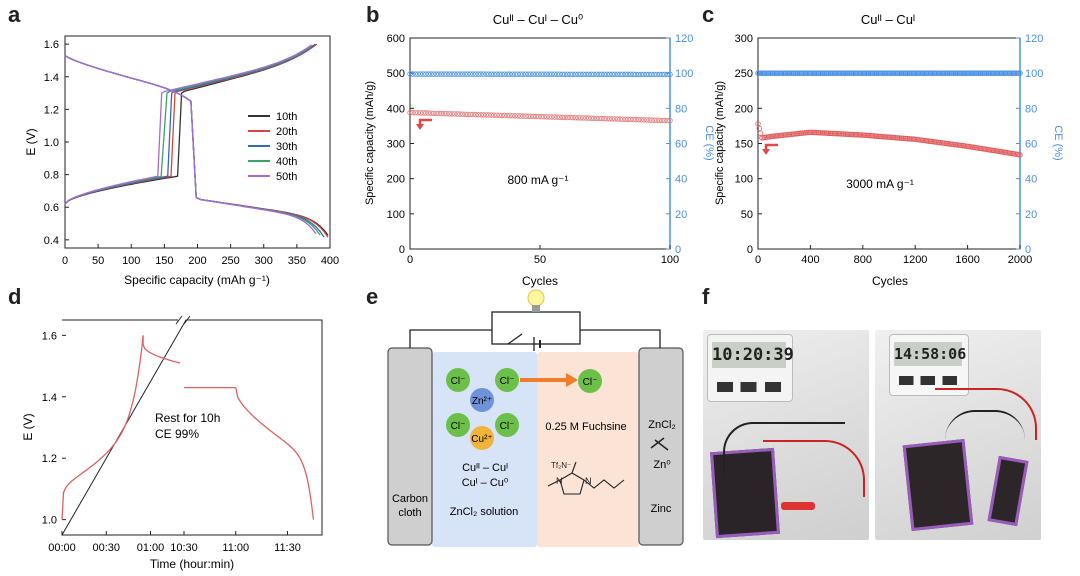  What do you see at coordinates (1031, 109) in the screenshot?
I see `chart-c-y2tick-label: 80` at bounding box center [1031, 109].